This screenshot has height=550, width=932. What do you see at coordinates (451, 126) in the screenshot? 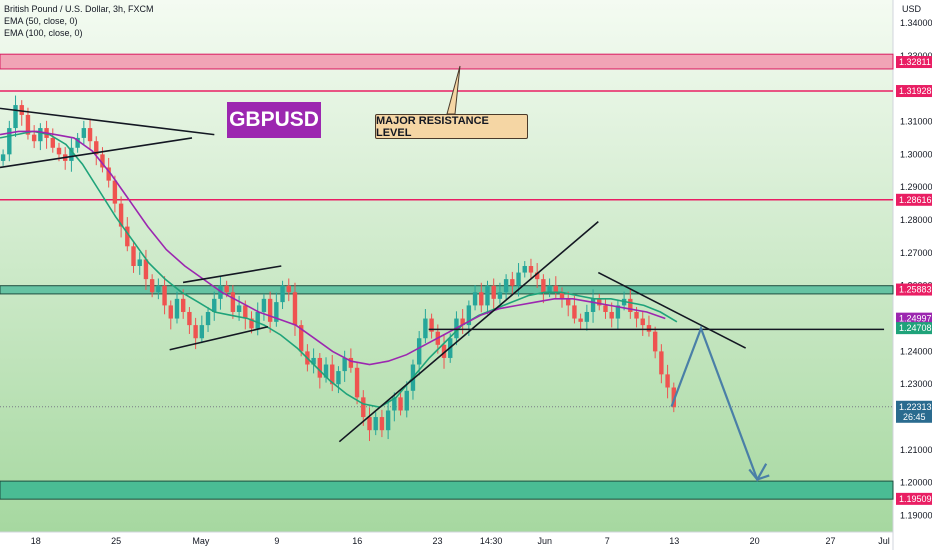
I see `resistance-callout: MAJOR RESISTANCE LEVEL` at bounding box center [451, 126].